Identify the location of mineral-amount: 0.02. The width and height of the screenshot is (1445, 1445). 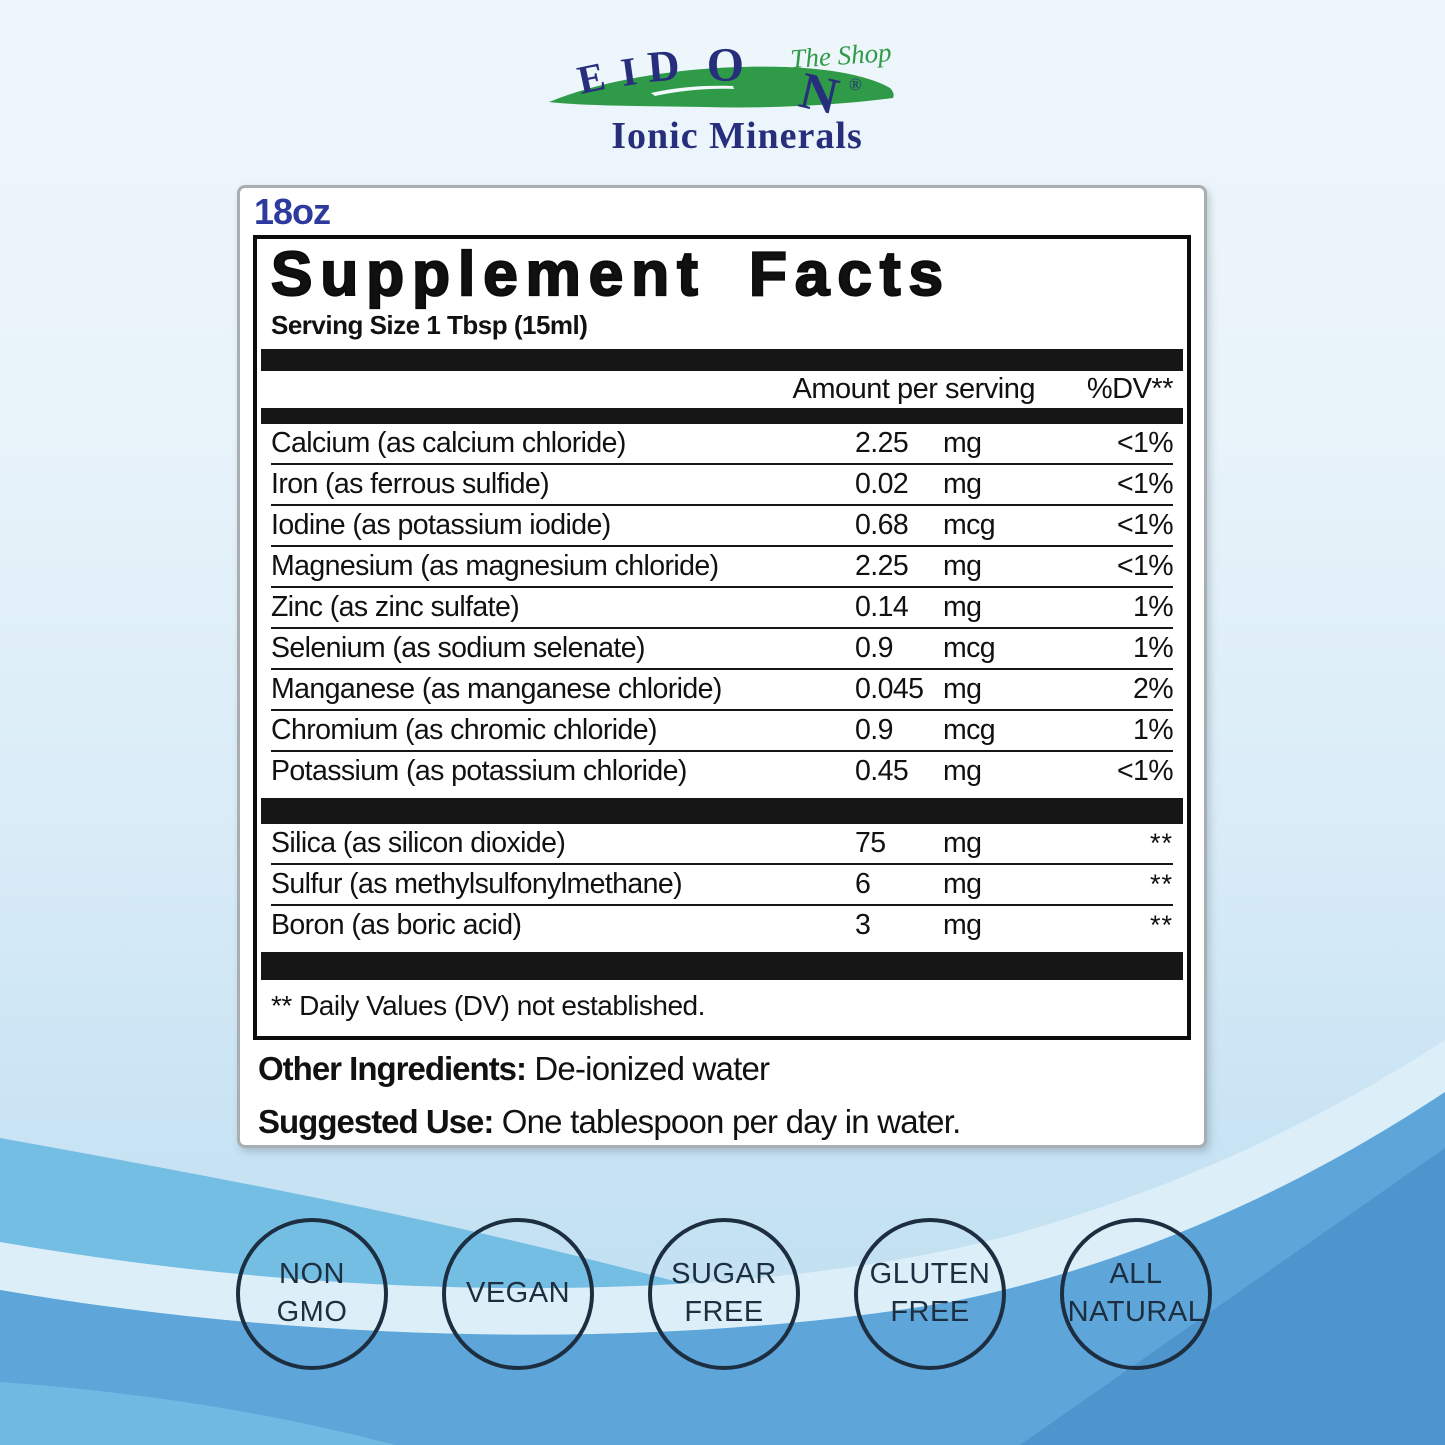
(882, 484).